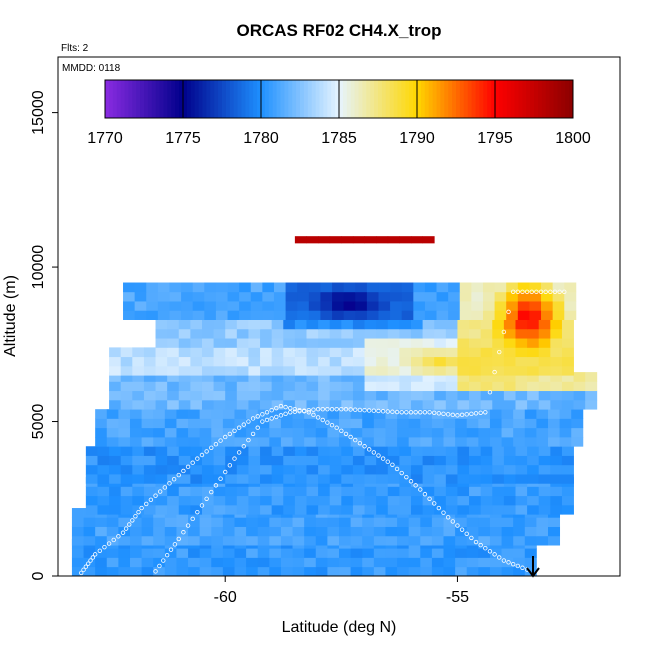  I want to click on y-tick-label: 0, so click(38, 575).